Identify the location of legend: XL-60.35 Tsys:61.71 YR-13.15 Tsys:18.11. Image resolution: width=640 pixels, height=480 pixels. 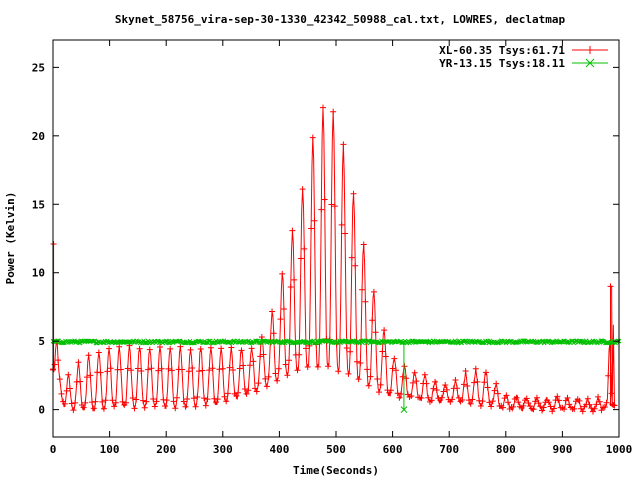
(523, 57).